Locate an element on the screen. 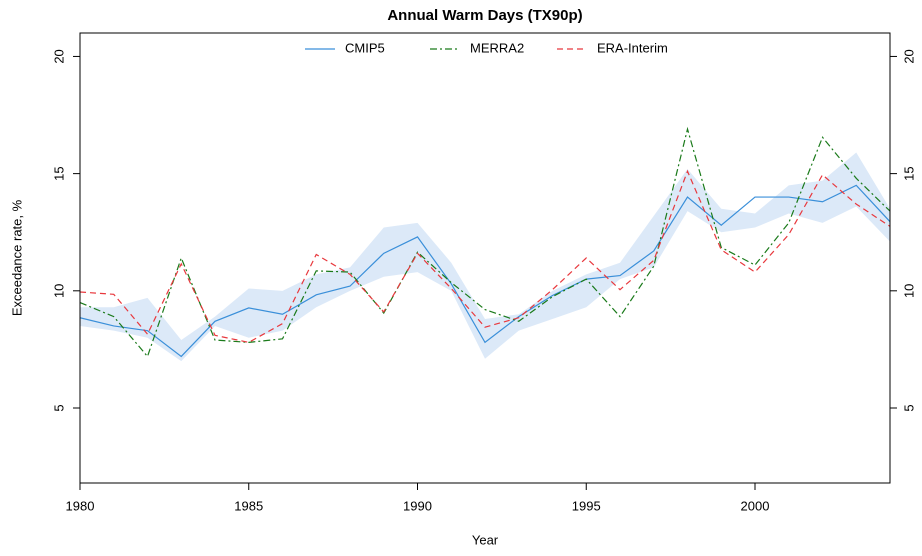 This screenshot has height=556, width=922. y-tick-label: 20 is located at coordinates (58, 56).